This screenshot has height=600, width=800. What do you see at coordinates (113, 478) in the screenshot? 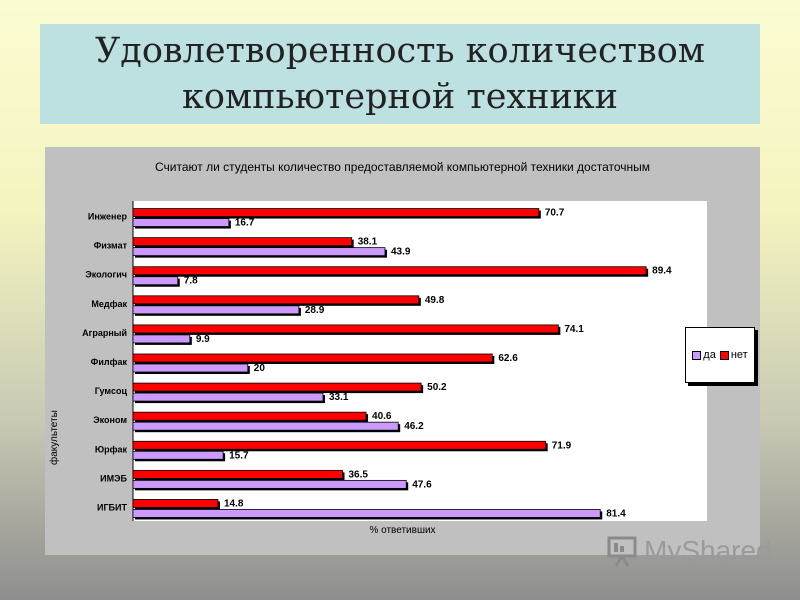
I see `category-label: ИМЭБ` at bounding box center [113, 478].